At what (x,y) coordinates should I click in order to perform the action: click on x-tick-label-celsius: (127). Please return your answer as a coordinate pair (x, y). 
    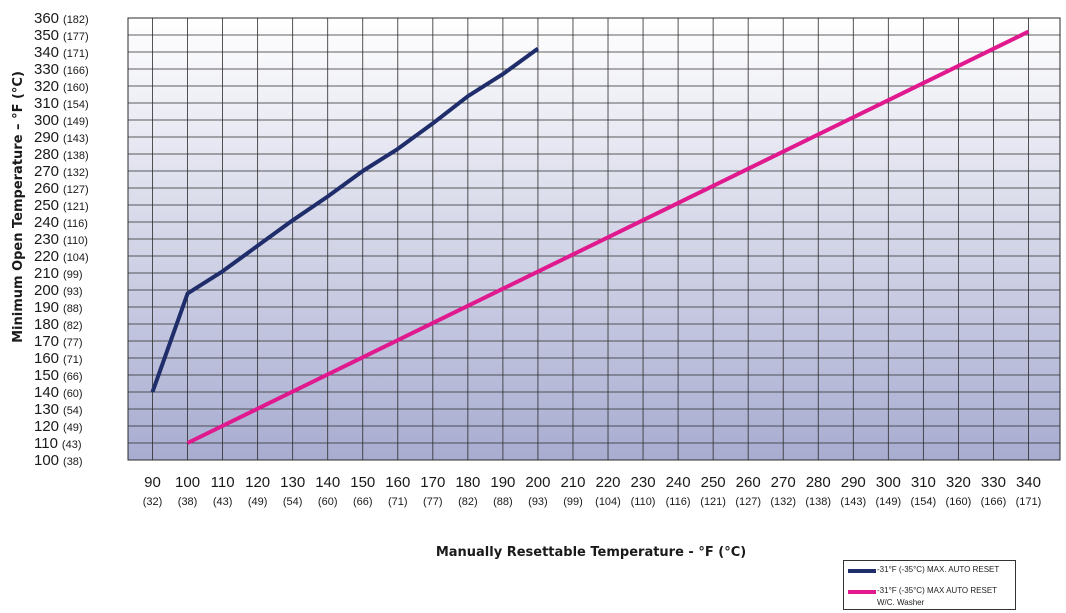
    Looking at the image, I should click on (748, 502).